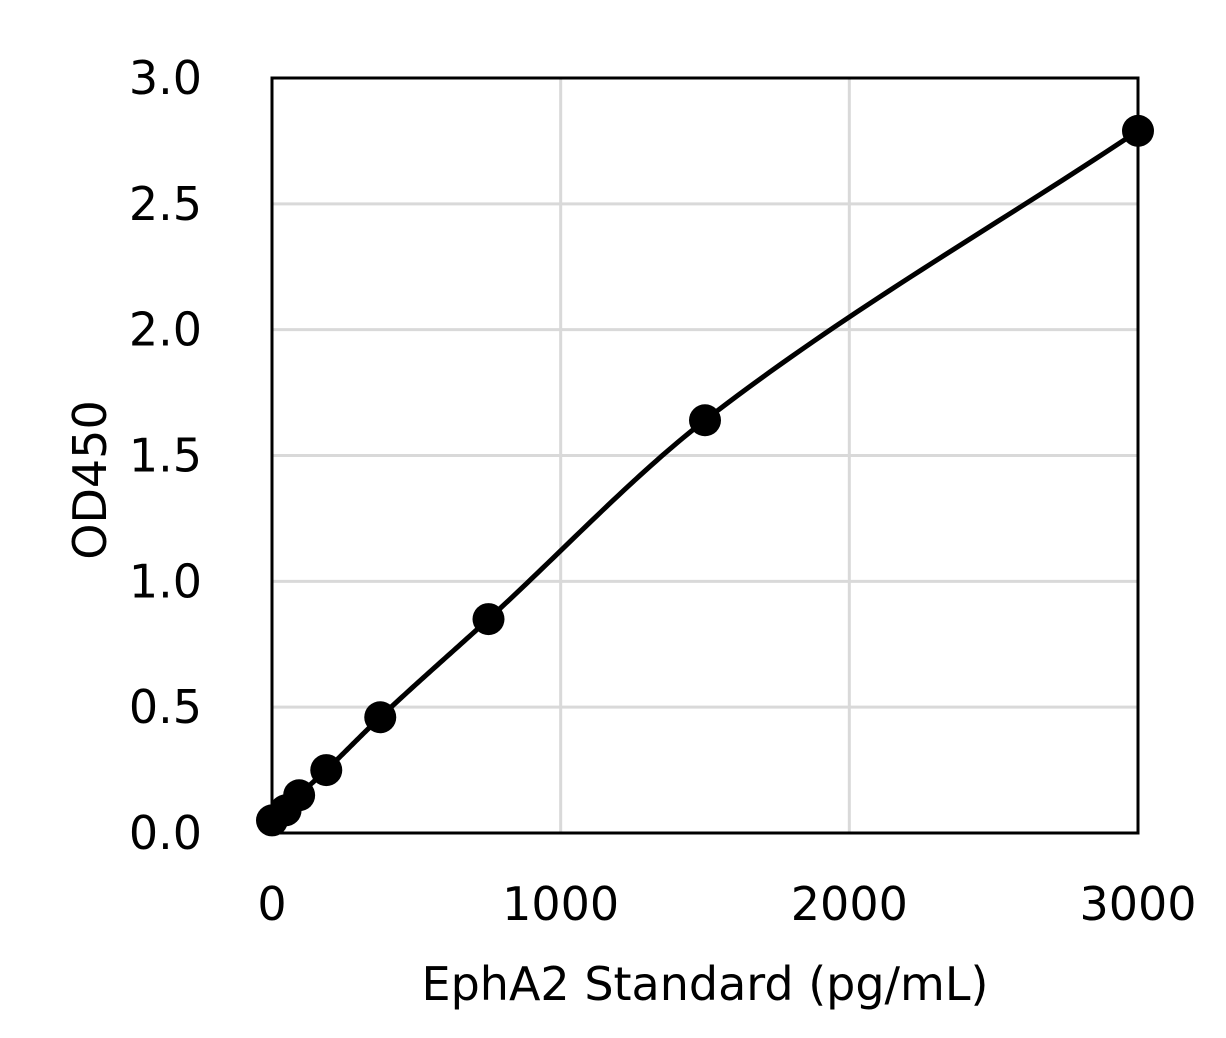 The width and height of the screenshot is (1226, 1038). What do you see at coordinates (165, 707) in the screenshot?
I see `y-tick-label: 0.5` at bounding box center [165, 707].